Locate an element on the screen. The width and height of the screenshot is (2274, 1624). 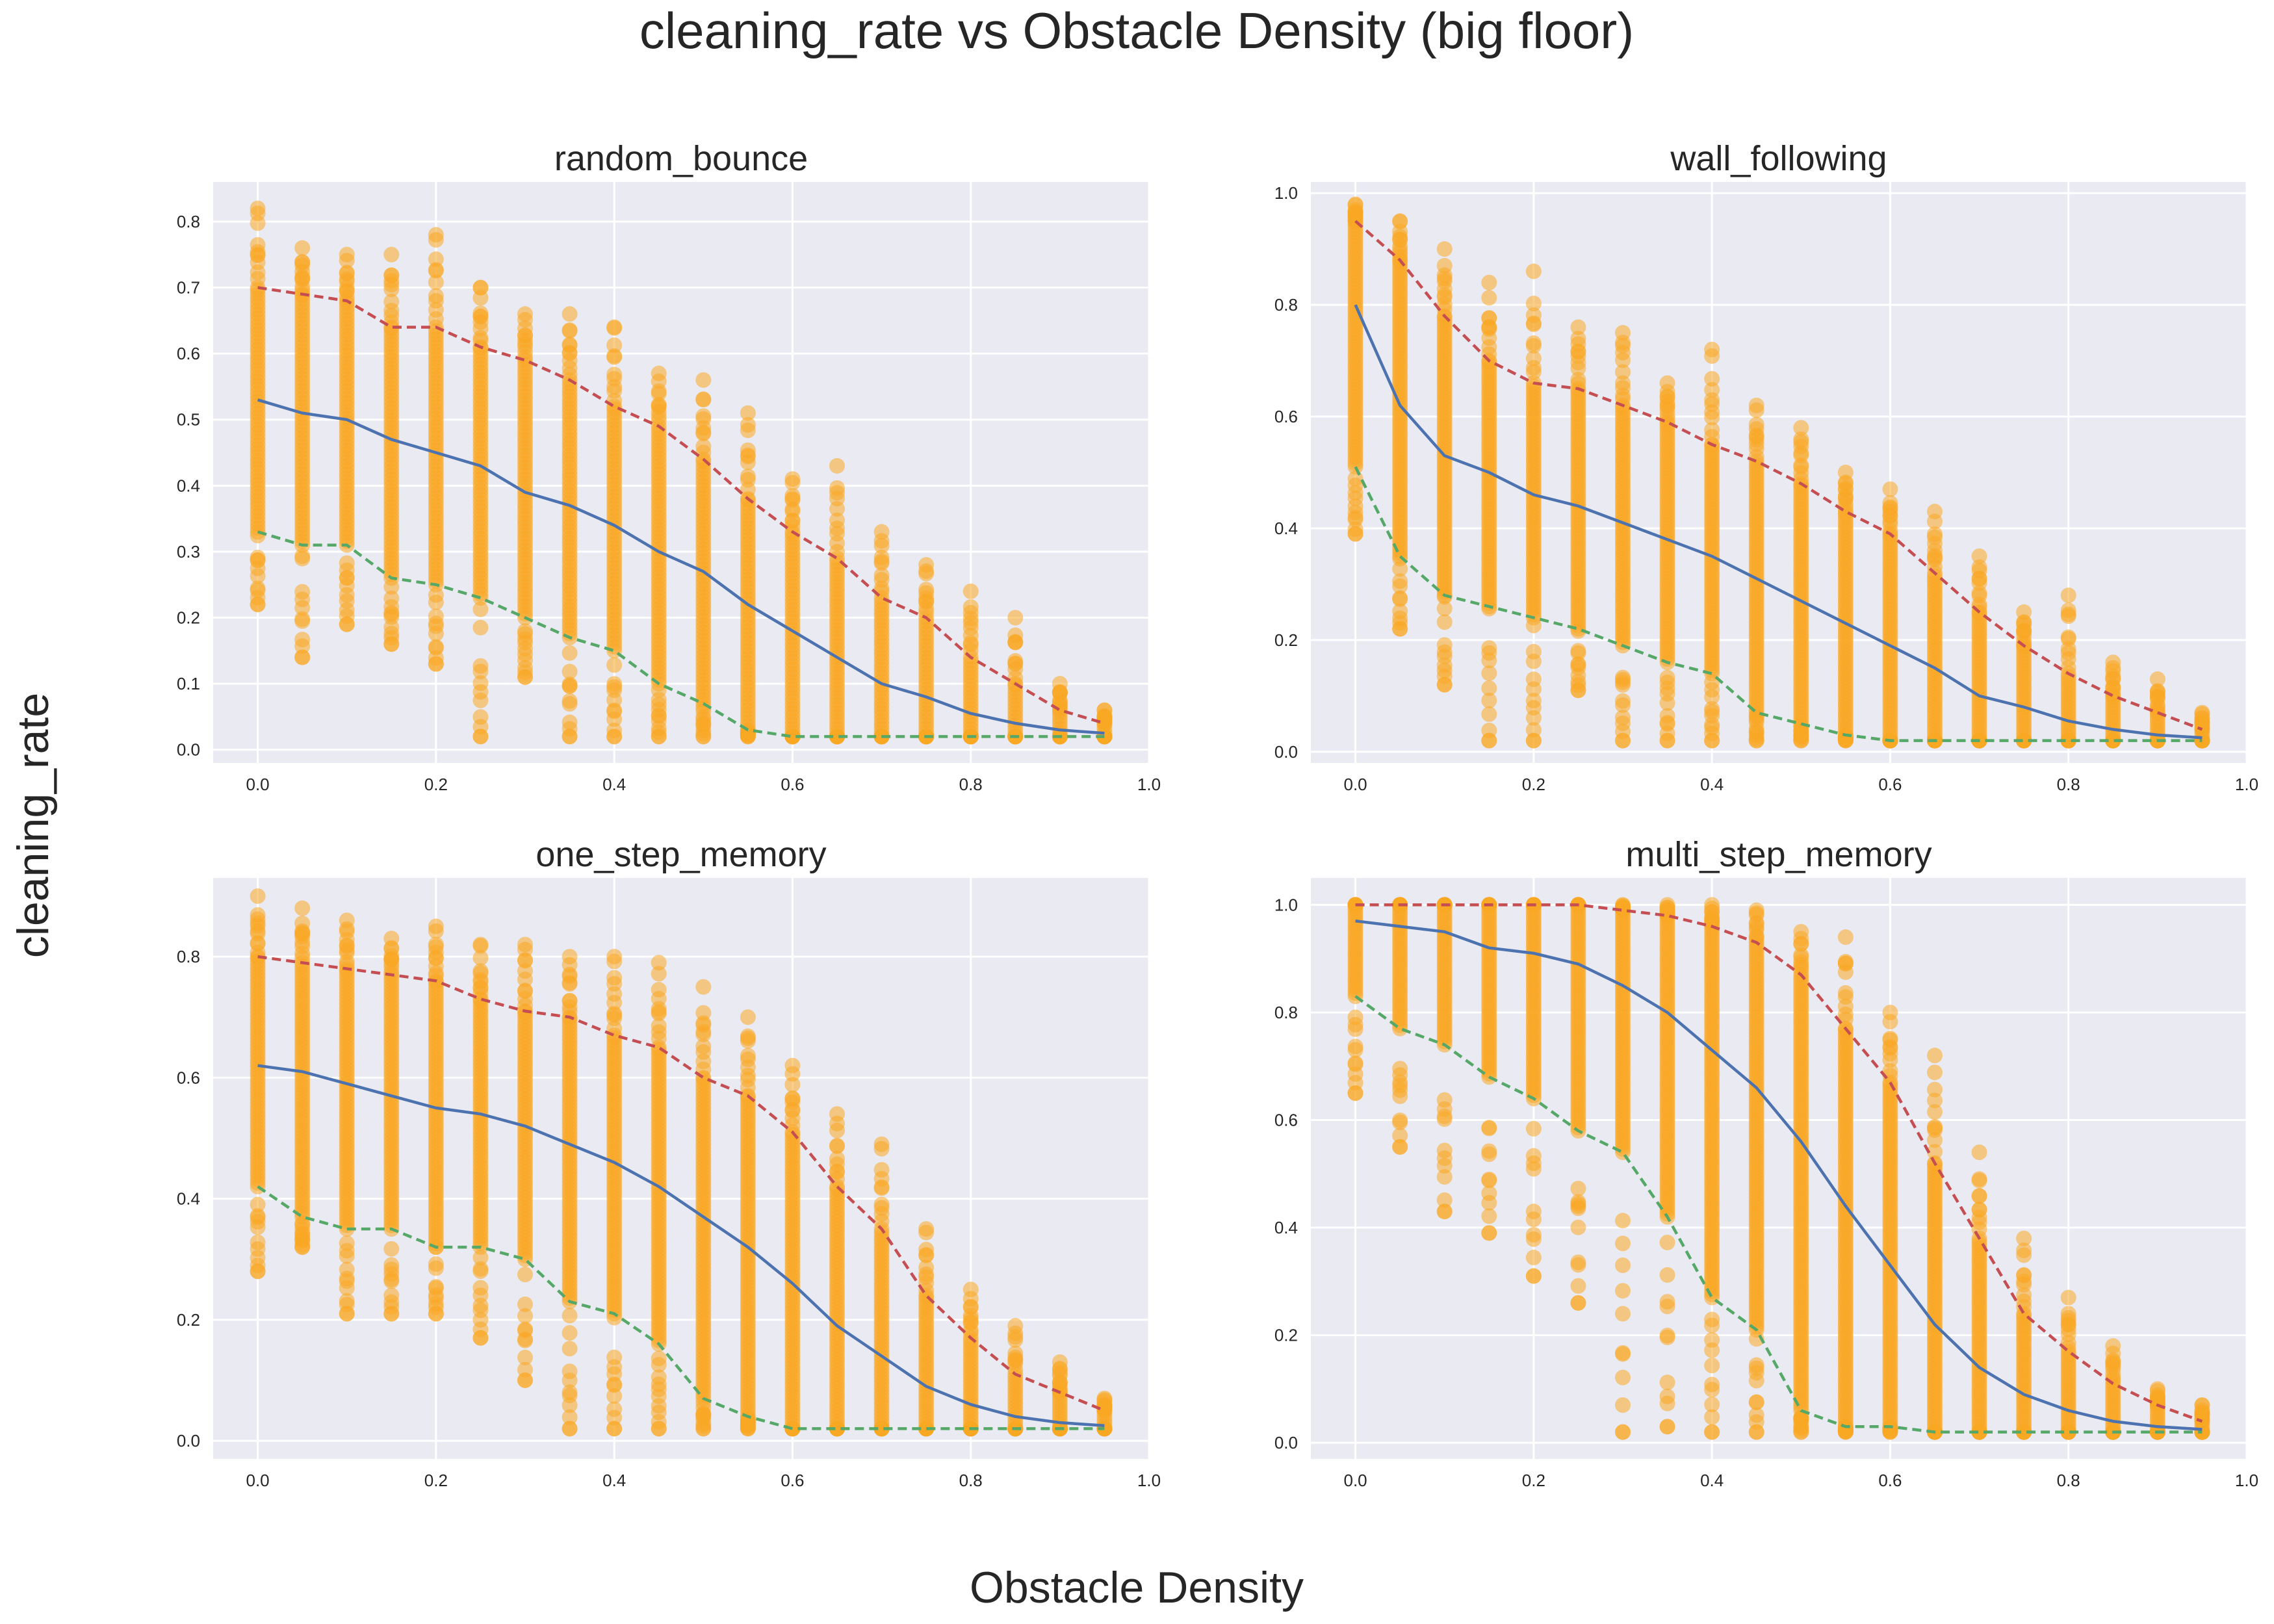
y-tick-label: 0.1 is located at coordinates (188, 683).